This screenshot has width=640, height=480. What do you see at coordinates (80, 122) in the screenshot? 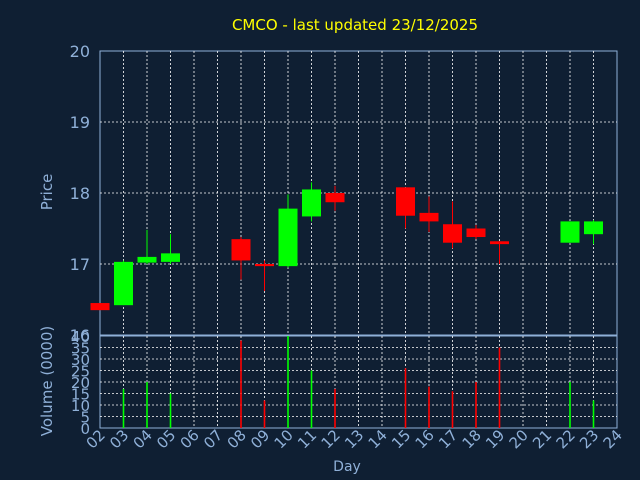
I see `price-tick-label: 19` at bounding box center [80, 122].